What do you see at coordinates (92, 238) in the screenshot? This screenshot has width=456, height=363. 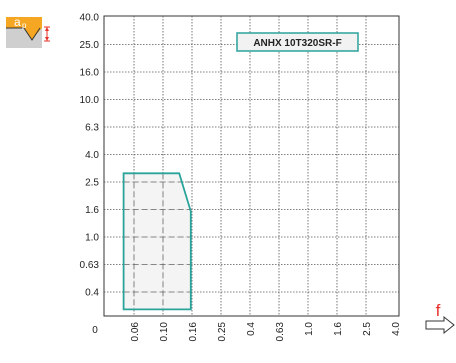 I see `y-tick-label: 1.0` at bounding box center [92, 238].